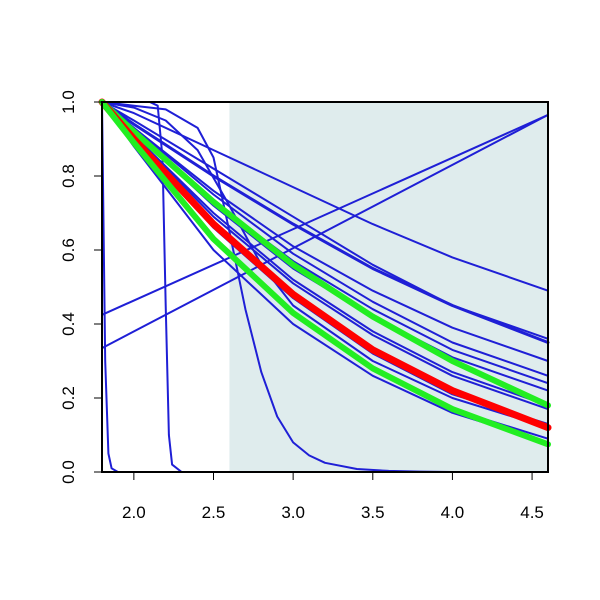  What do you see at coordinates (81, 287) in the screenshot?
I see `y-axis: 0.0 0.2 0.4 0.6 0.8 1.0` at bounding box center [81, 287].